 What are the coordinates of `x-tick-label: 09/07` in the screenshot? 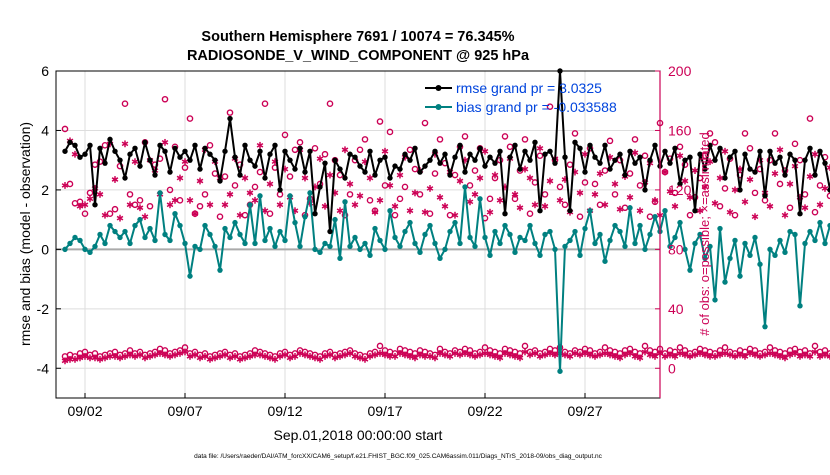 It's located at (184, 411).